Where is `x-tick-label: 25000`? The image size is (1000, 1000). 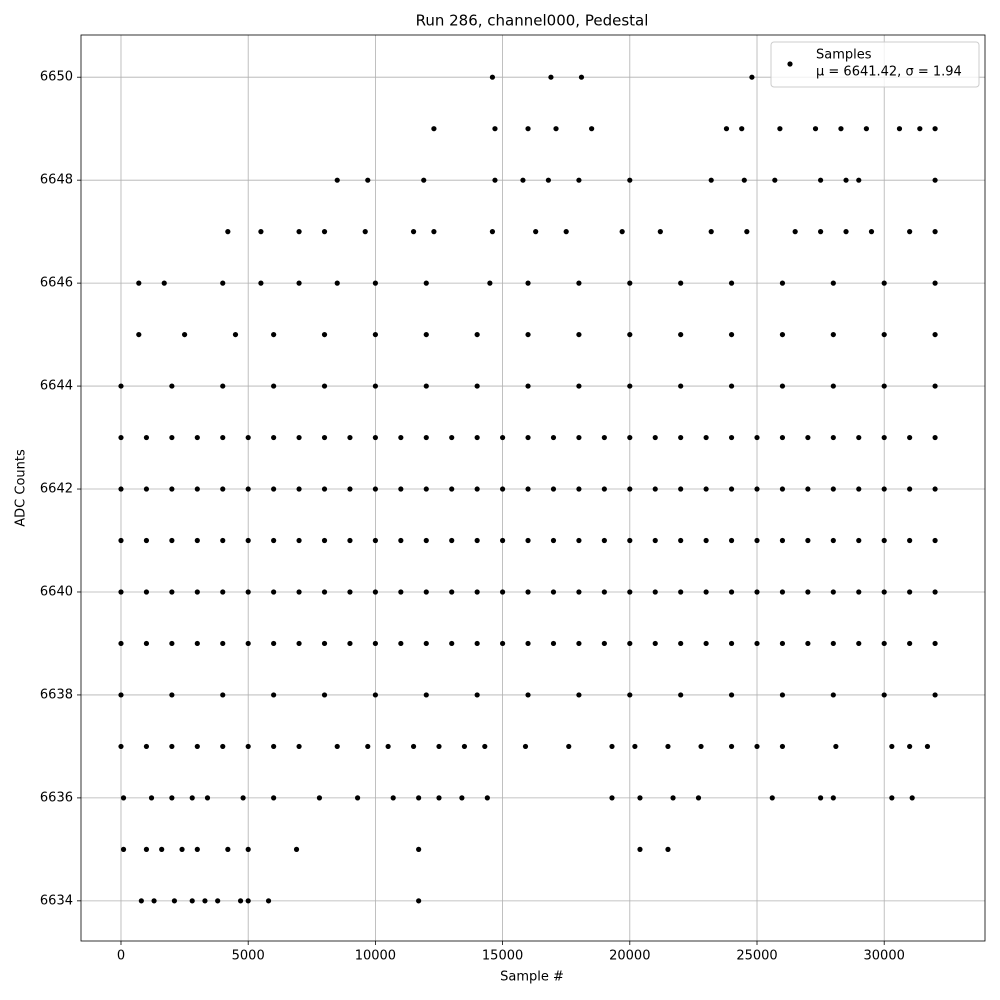 x-tick-label: 25000 is located at coordinates (756, 956).